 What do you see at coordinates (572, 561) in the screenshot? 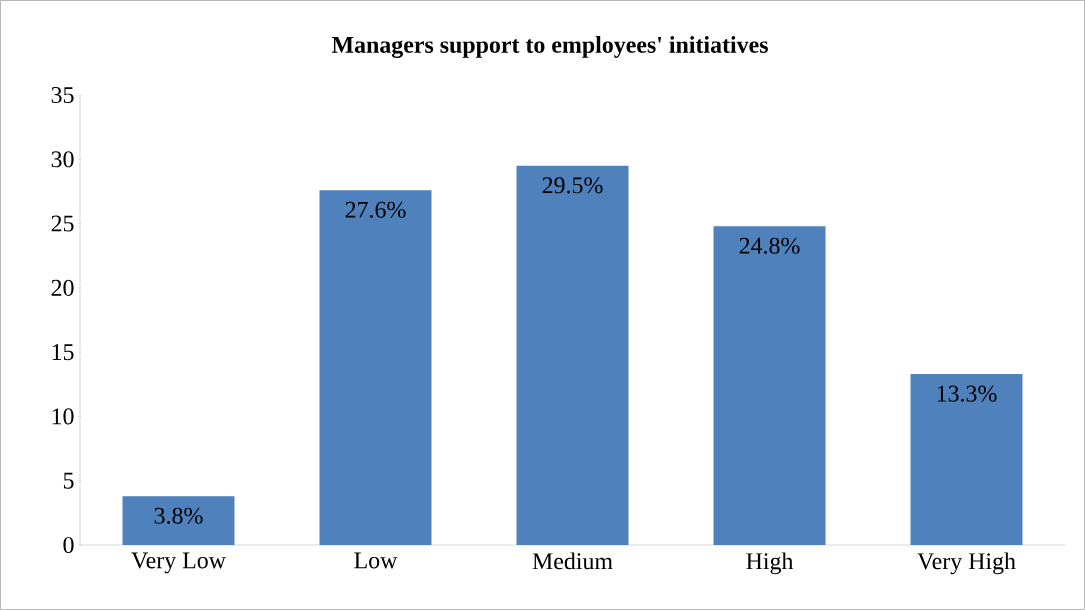
I see `x-tick-label: Medium` at bounding box center [572, 561].